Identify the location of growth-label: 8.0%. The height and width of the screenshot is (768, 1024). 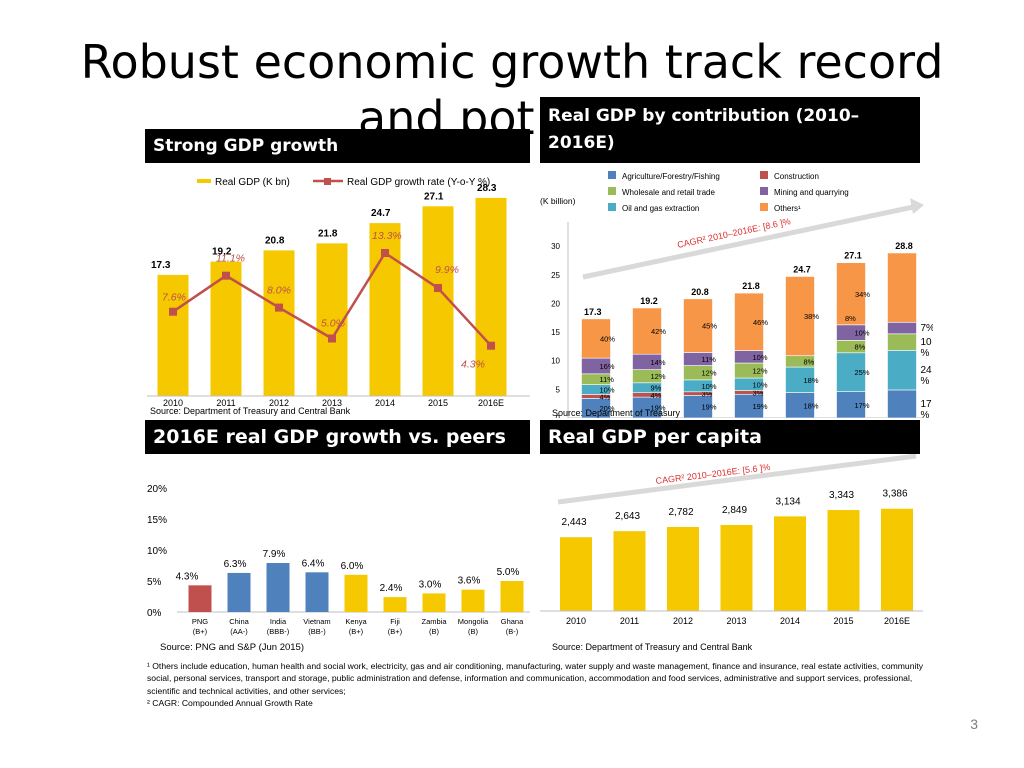
(279, 291).